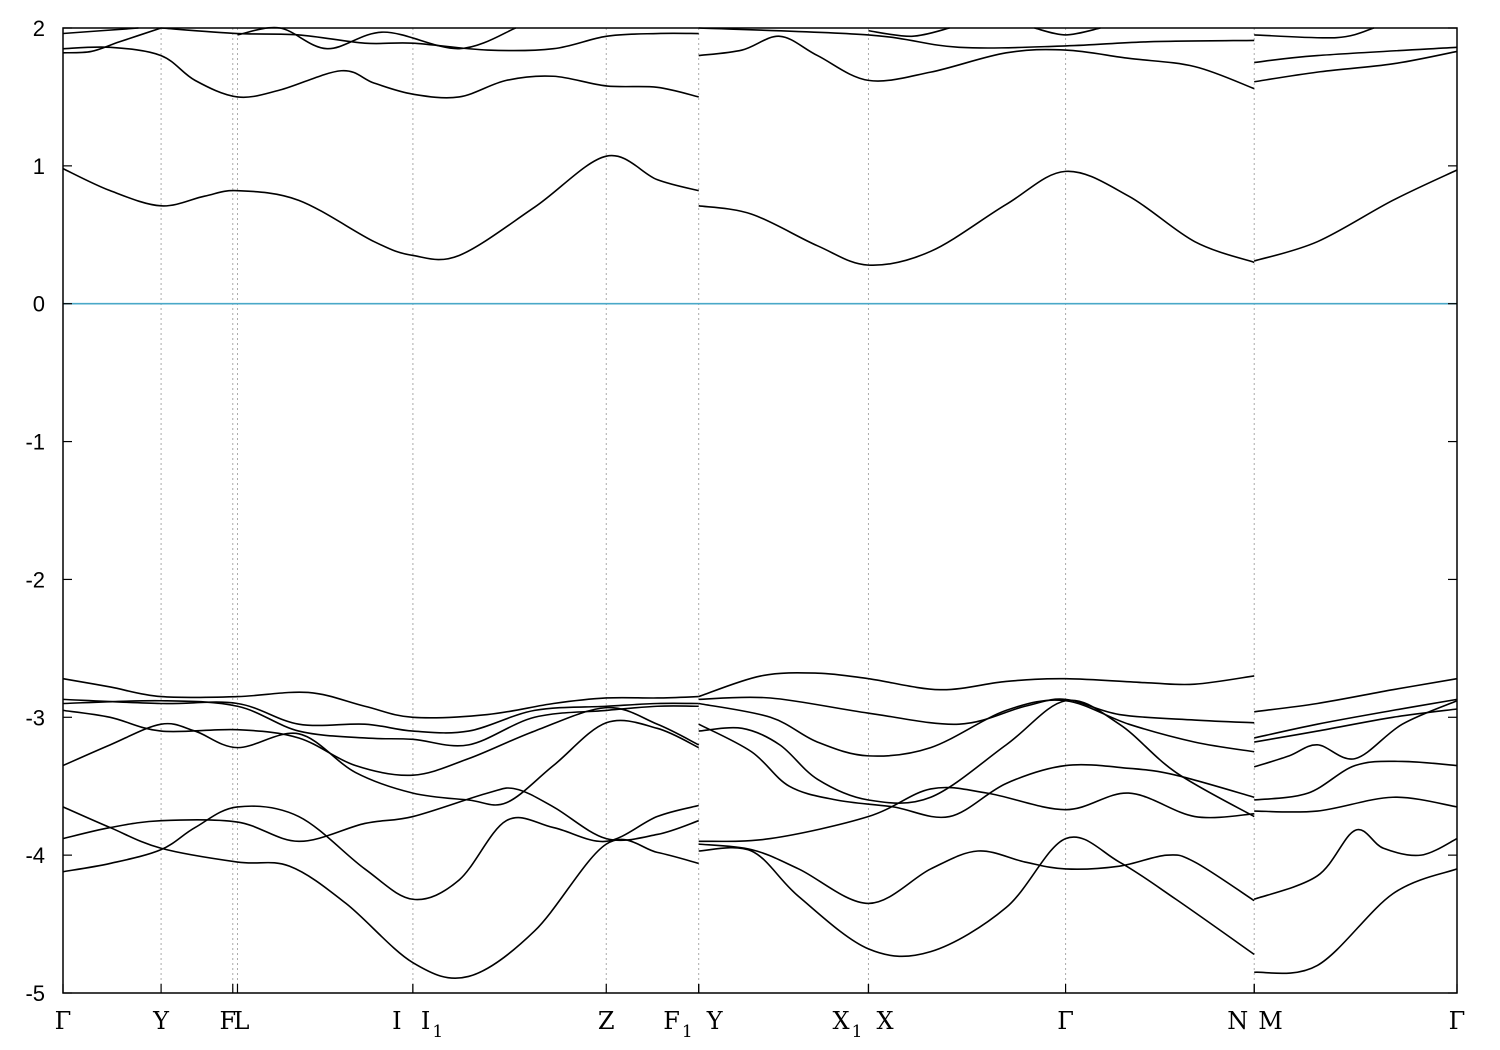 The image size is (1500, 1050). What do you see at coordinates (227, 1021) in the screenshot?
I see `kpoint-label: F` at bounding box center [227, 1021].